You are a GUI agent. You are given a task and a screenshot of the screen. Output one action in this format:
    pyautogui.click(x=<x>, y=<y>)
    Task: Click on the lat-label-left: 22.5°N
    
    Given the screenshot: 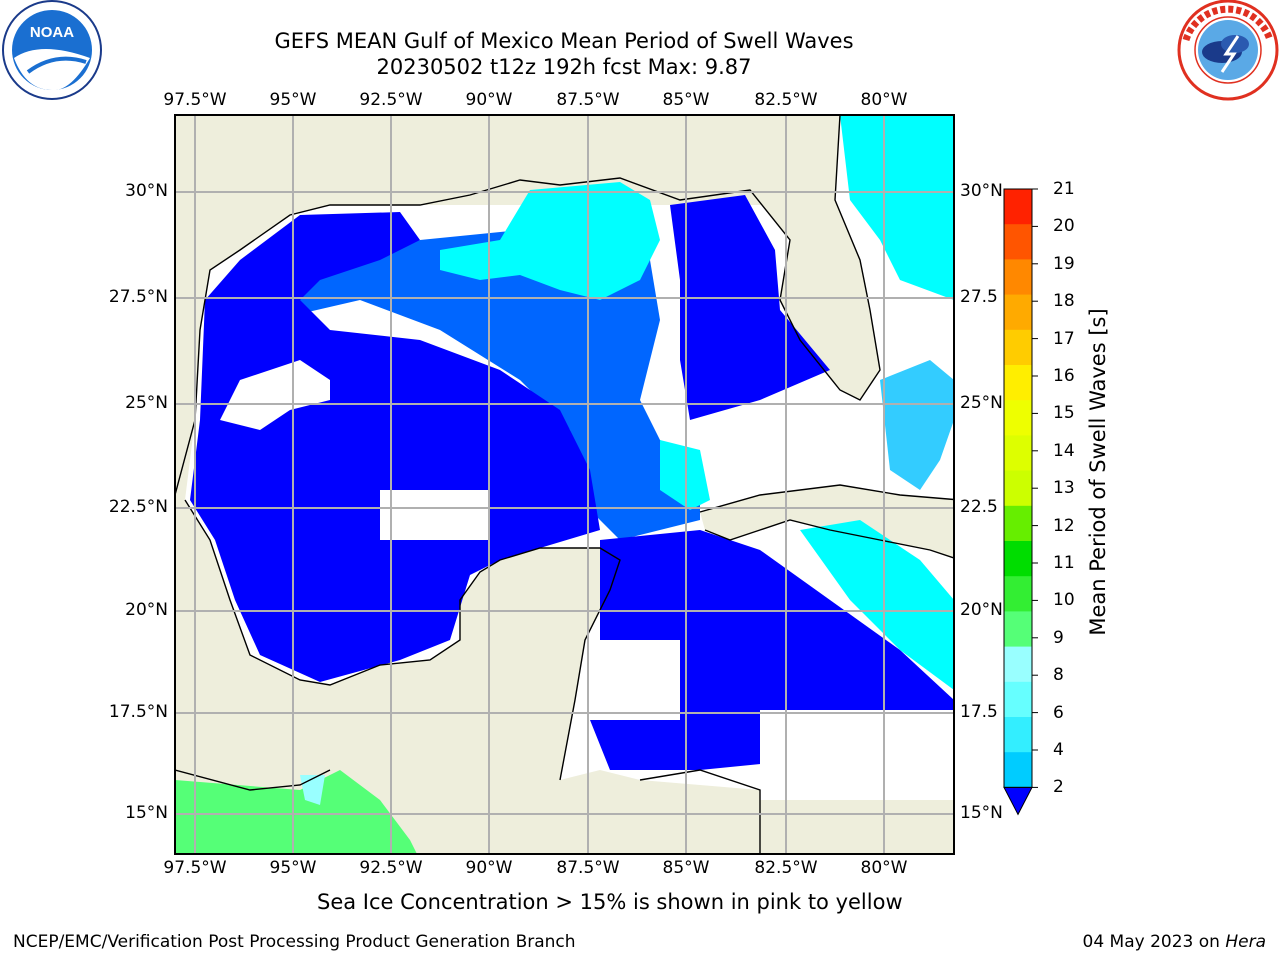 What is the action you would take?
    pyautogui.click(x=138, y=507)
    